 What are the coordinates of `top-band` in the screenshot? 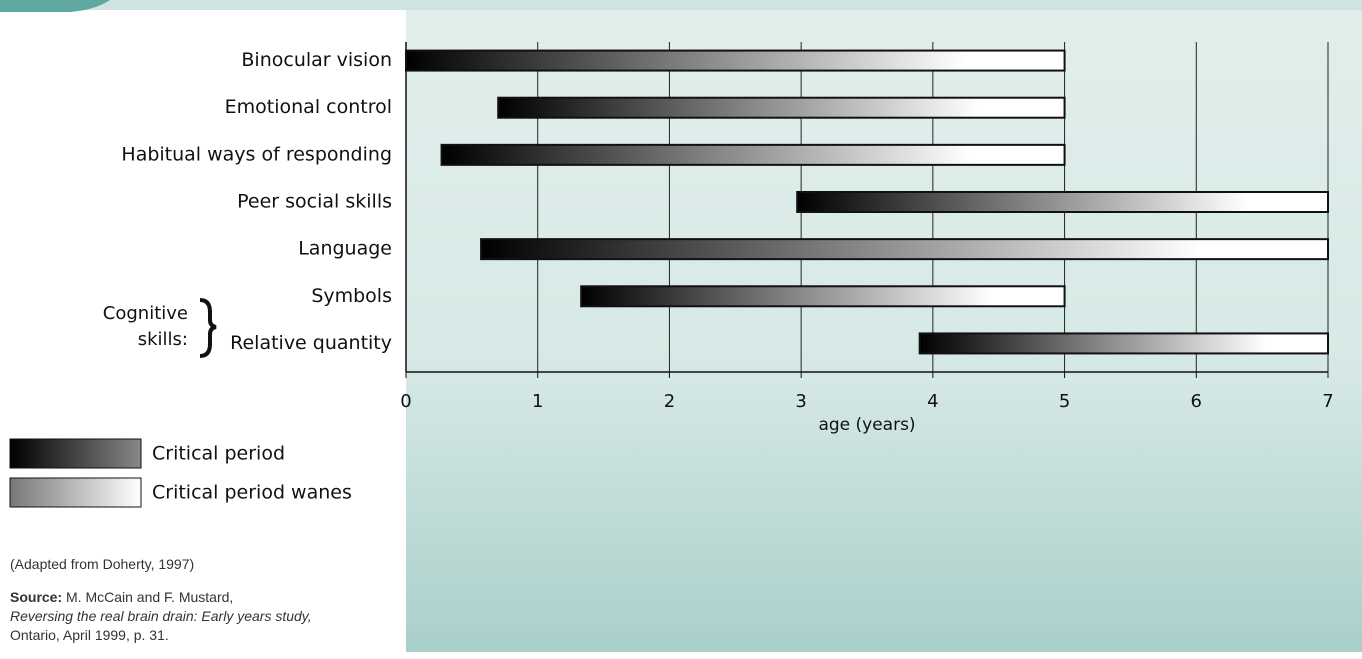 It's located at (681, 5).